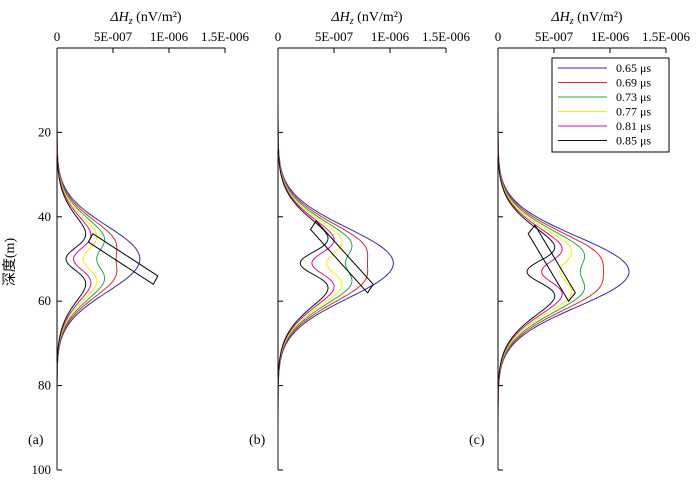 The image size is (700, 484). I want to click on legend-label-6: 0.85 μs, so click(633, 141).